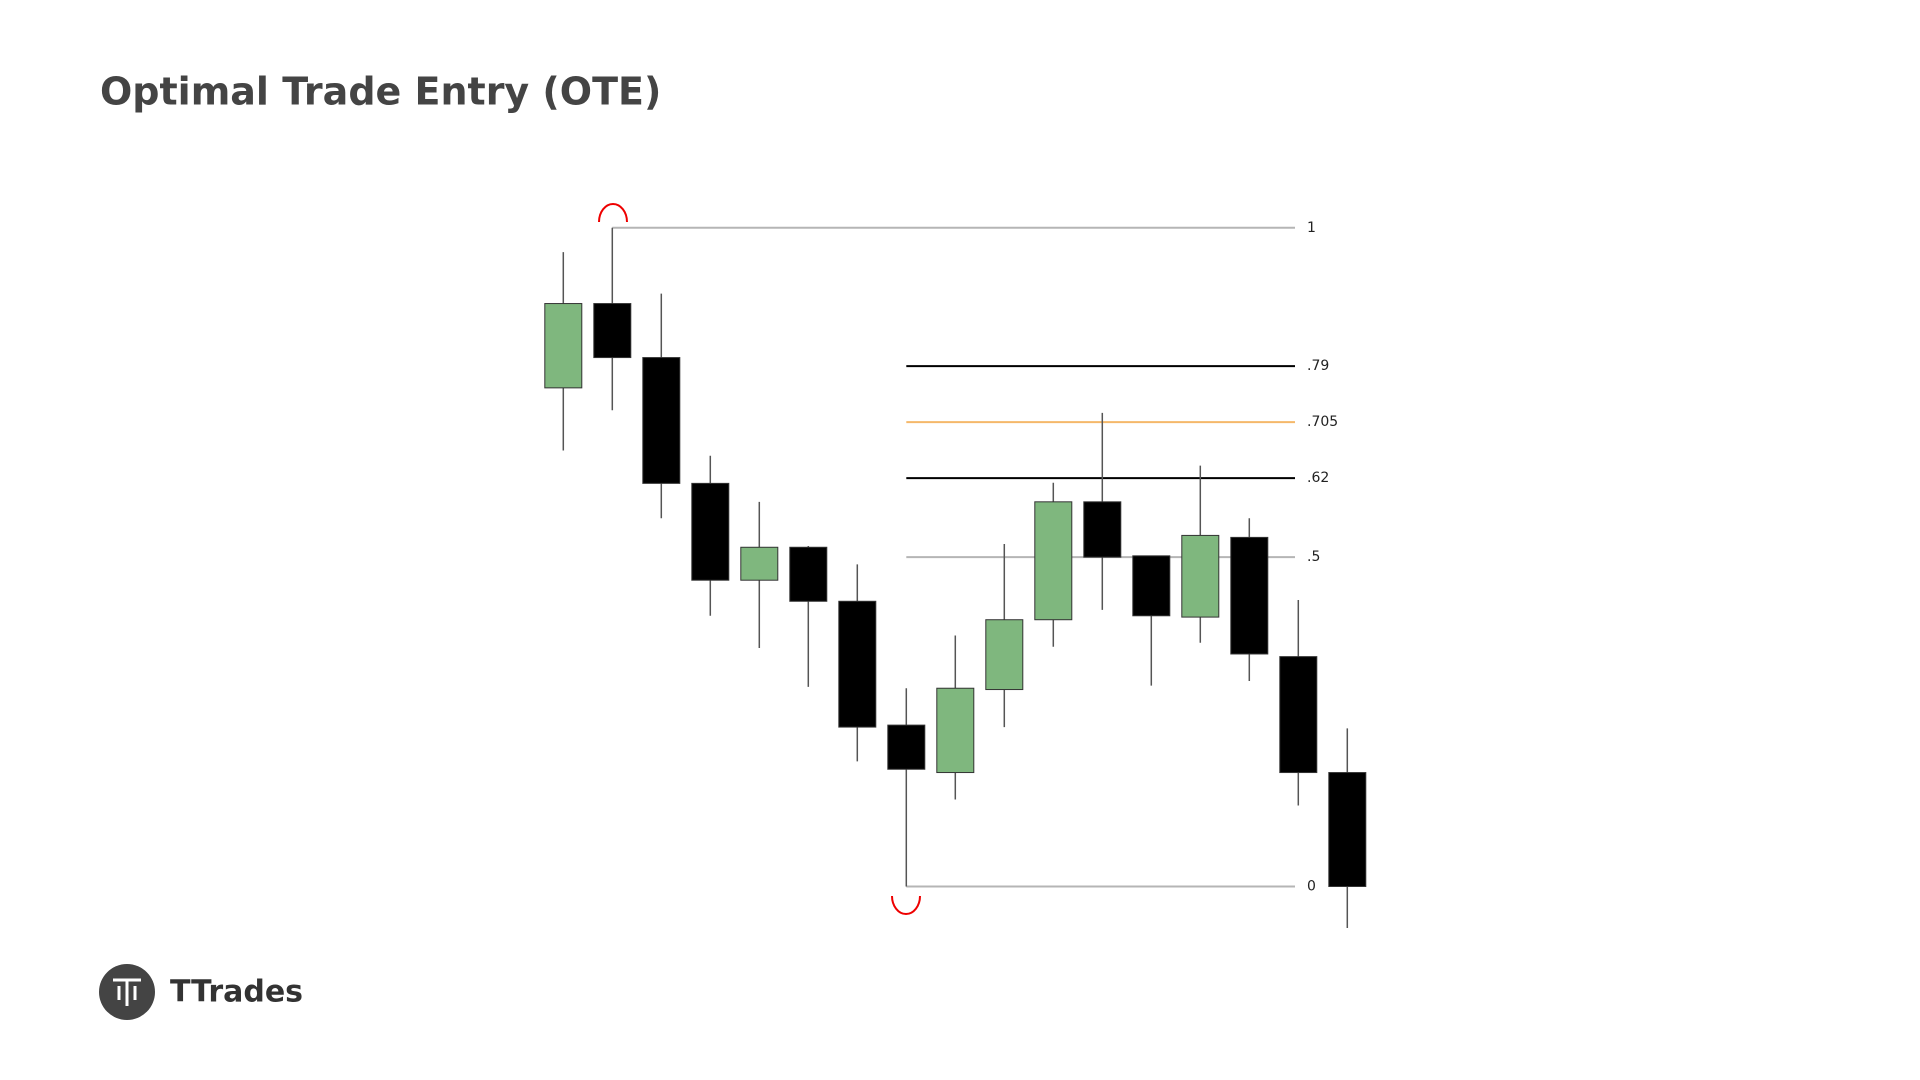 This screenshot has height=1080, width=1920. I want to click on fib-level-label: 0, so click(1311, 887).